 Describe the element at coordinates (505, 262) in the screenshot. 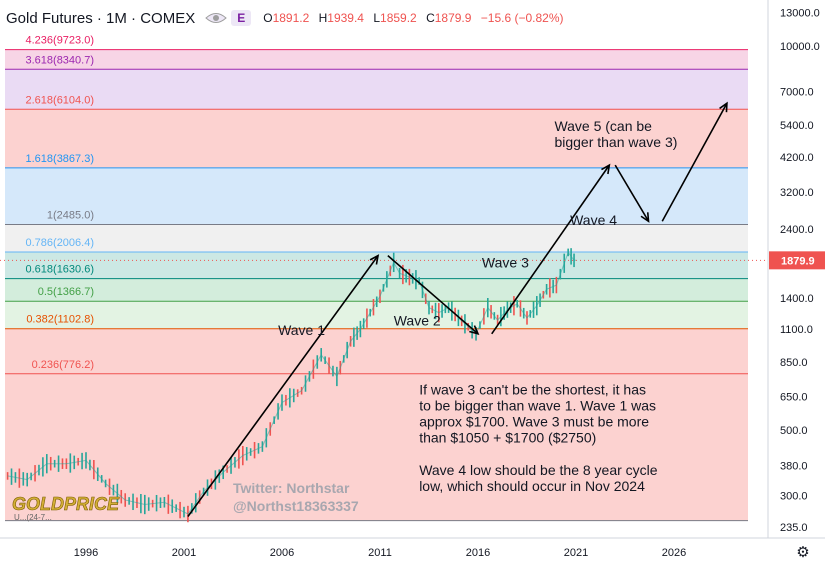

I see `chart-annotation: Wave 3` at that location.